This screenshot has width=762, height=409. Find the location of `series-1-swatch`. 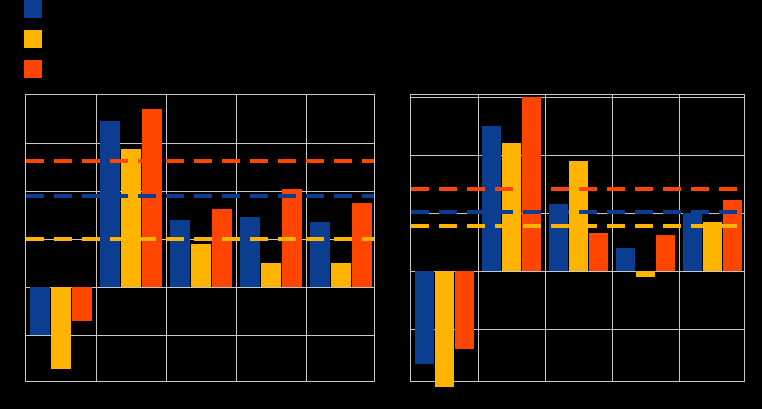

series-1-swatch is located at coordinates (33, 9).